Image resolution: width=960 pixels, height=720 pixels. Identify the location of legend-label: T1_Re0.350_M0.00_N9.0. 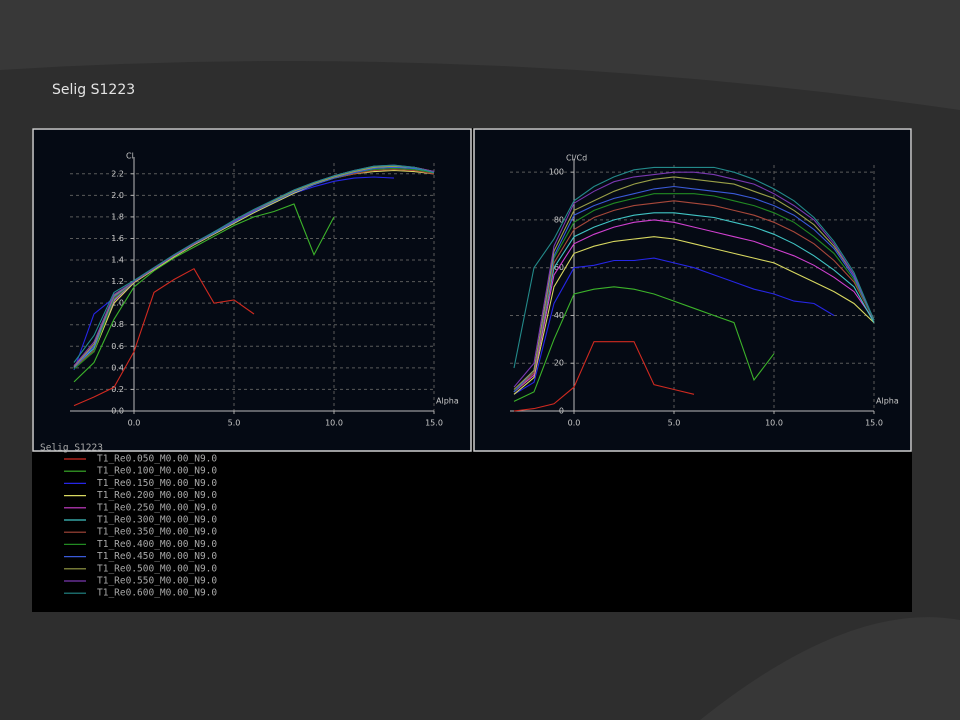
(157, 532).